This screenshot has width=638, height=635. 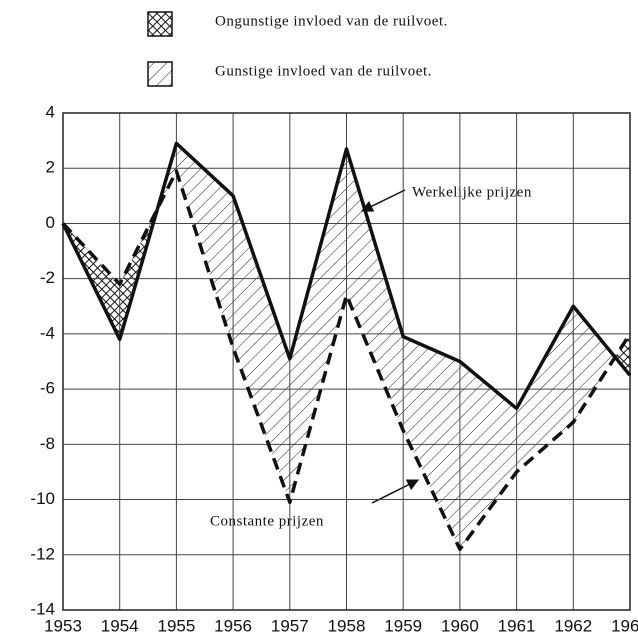 I want to click on x-tick-label: 1960, so click(x=460, y=625).